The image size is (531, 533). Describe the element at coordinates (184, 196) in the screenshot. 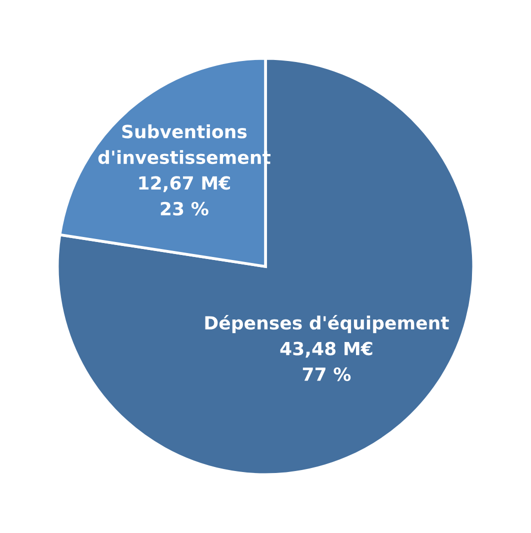

I see `data-label: 12,67 M€ 23 %` at that location.